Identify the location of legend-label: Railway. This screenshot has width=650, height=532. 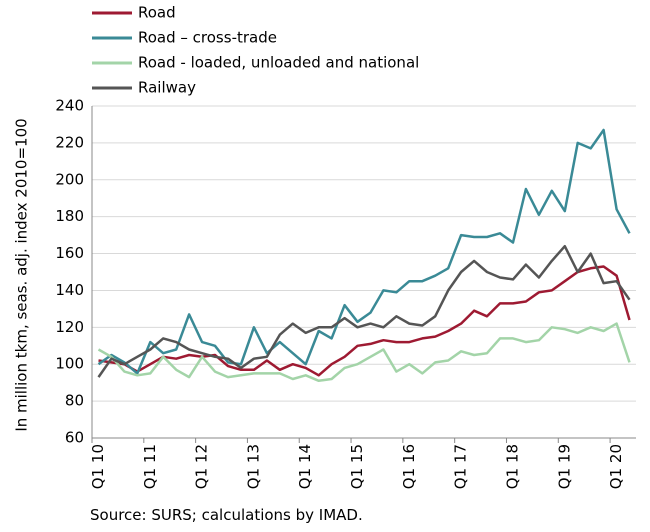
(167, 88).